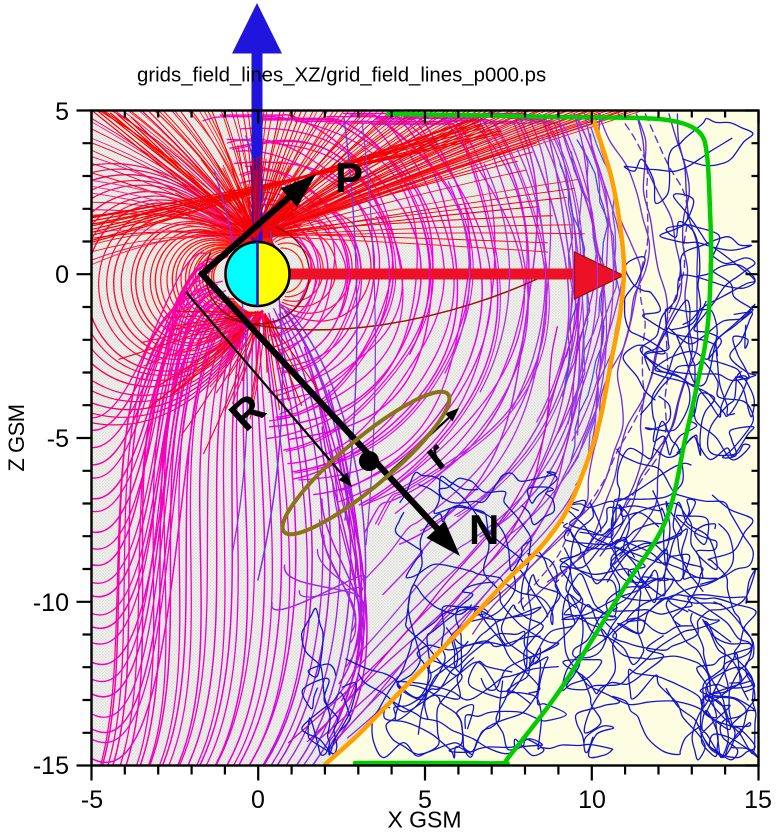 Image resolution: width=781 pixels, height=835 pixels. Describe the element at coordinates (51, 603) in the screenshot. I see `svg-text: -10` at that location.